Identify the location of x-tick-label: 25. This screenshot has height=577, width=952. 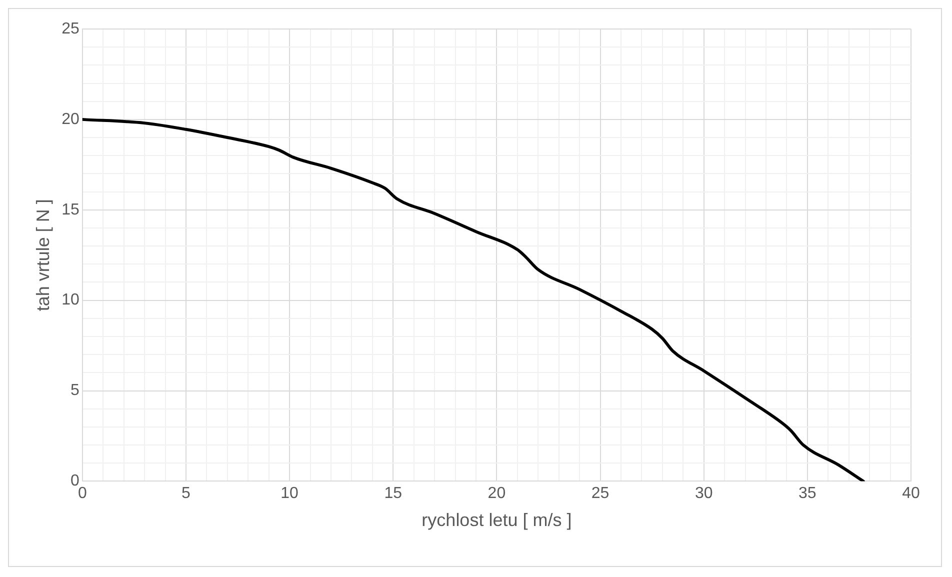
(600, 493).